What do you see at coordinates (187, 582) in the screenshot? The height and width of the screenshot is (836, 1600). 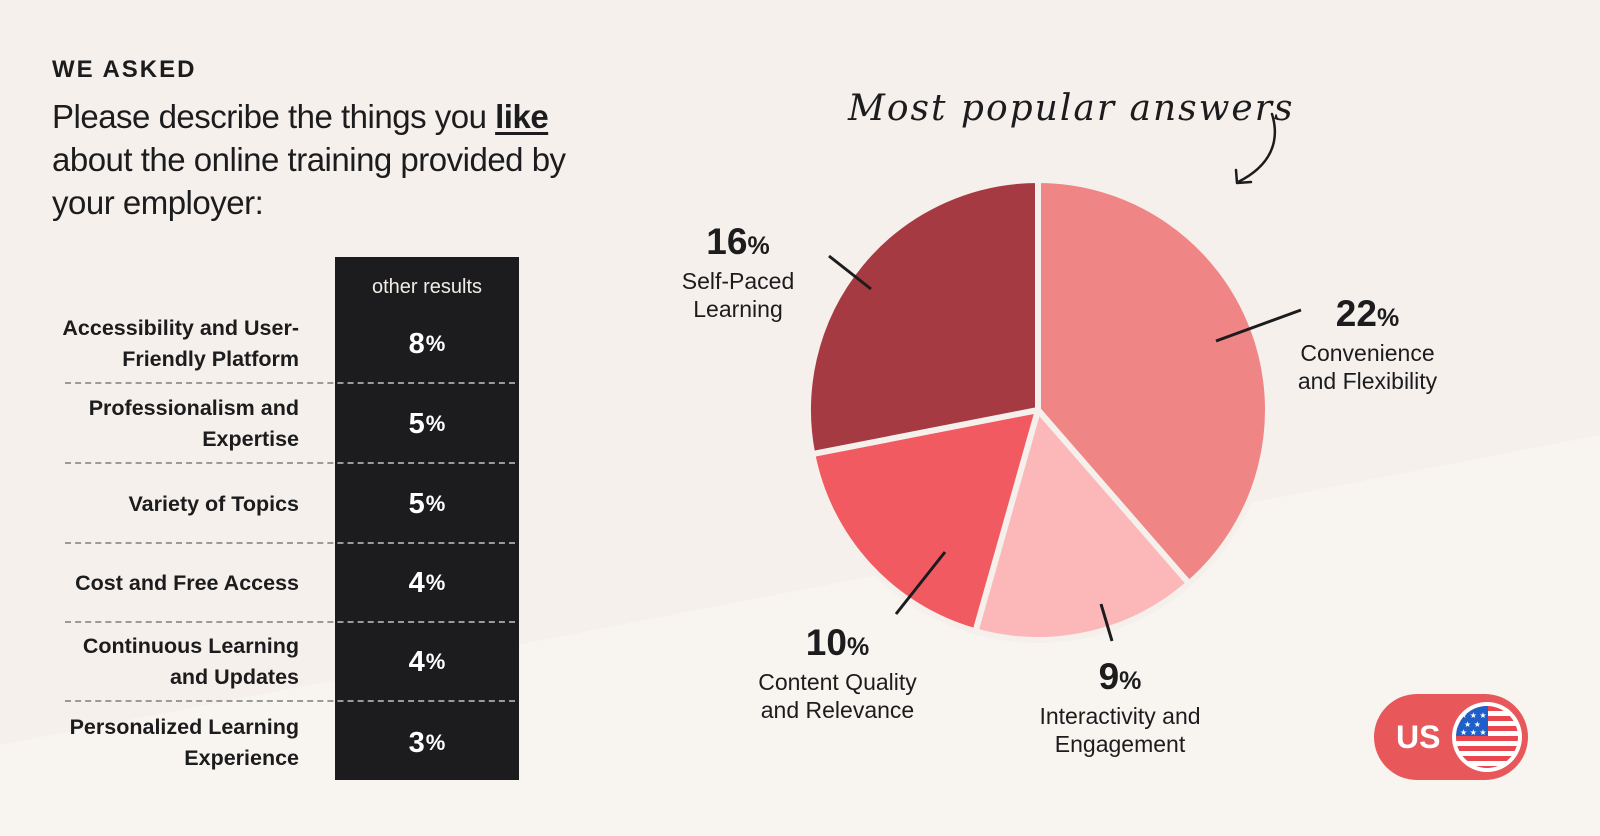 I see `row-label: Cost and Free Access` at bounding box center [187, 582].